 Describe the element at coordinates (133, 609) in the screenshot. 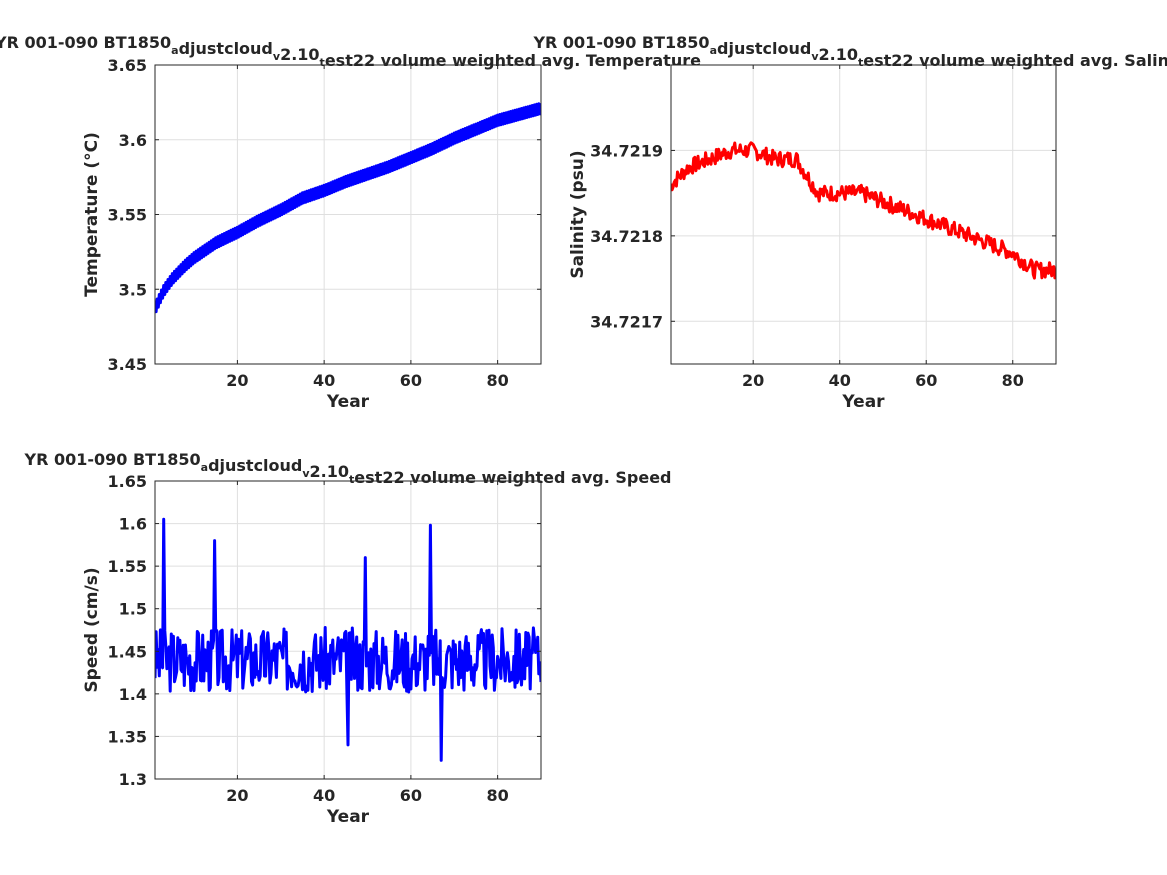

I see `y-tick-label: 1.5` at that location.